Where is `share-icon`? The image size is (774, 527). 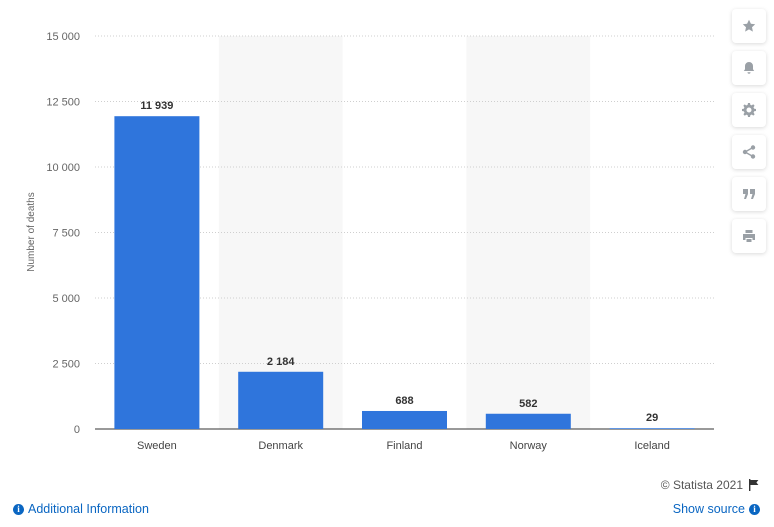 share-icon is located at coordinates (749, 152).